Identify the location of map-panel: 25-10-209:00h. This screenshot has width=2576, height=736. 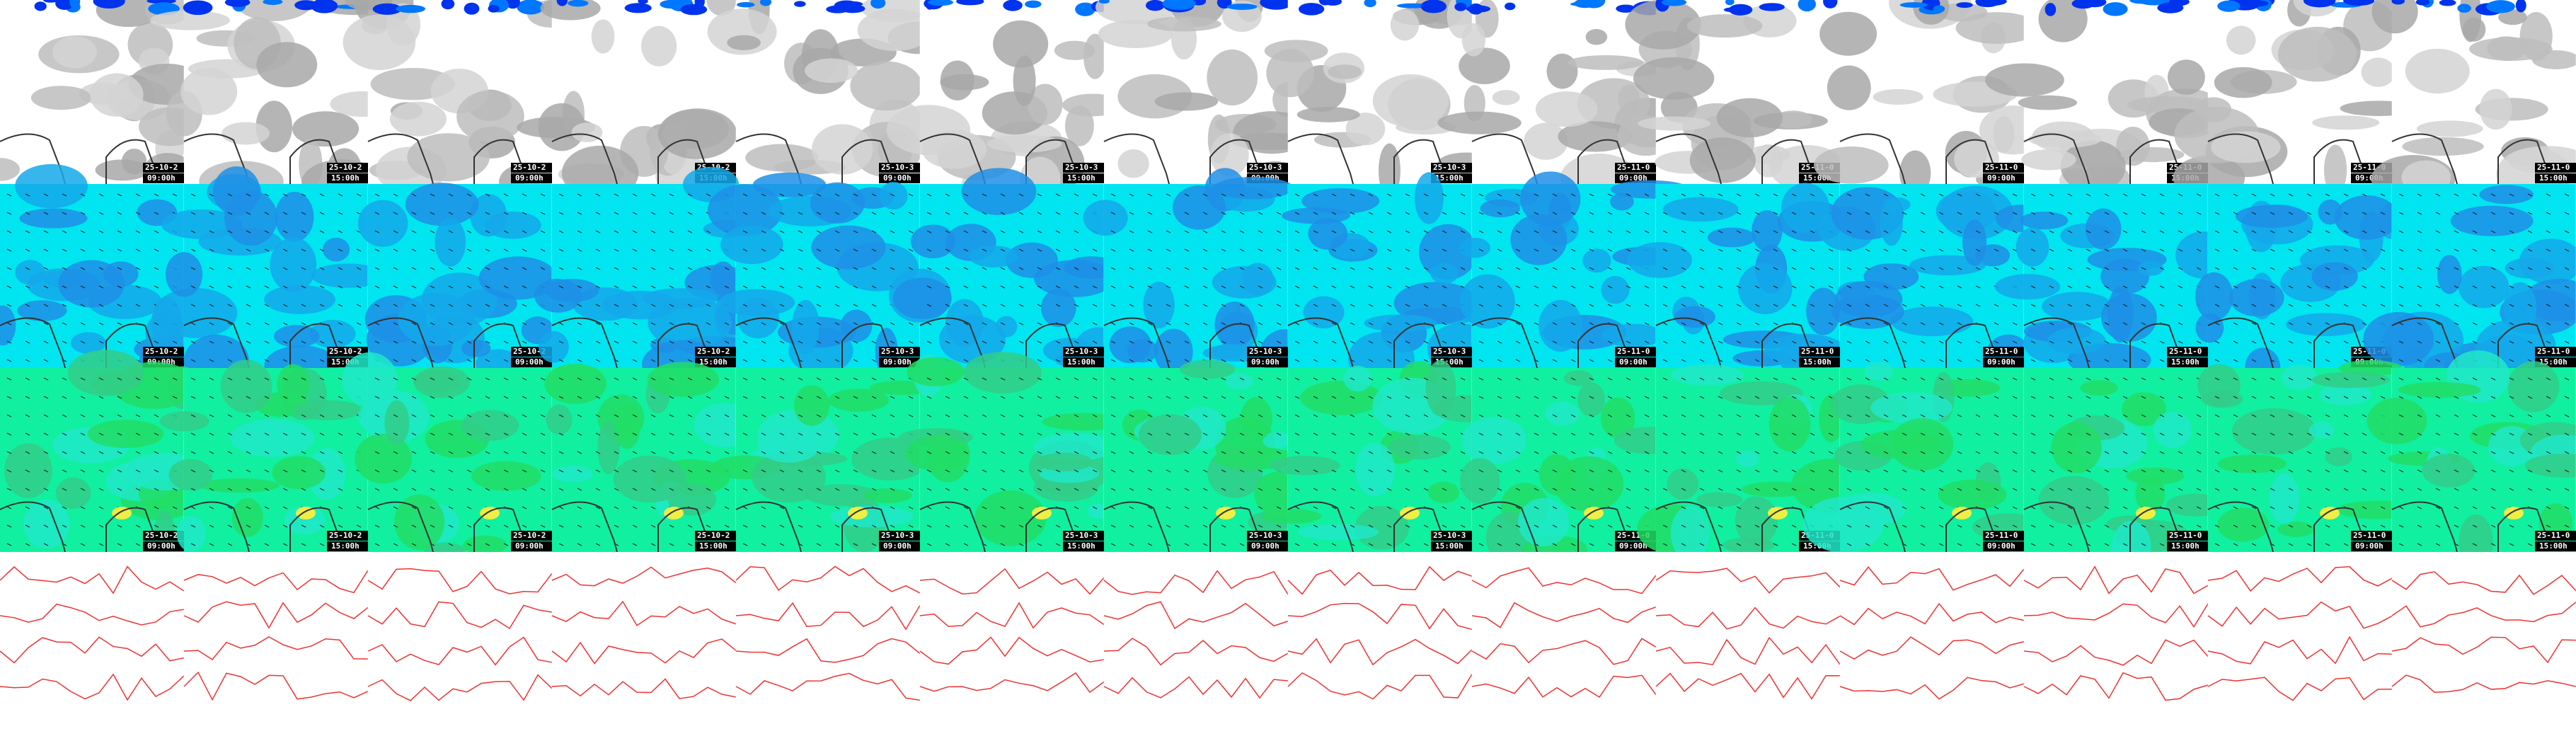
(459, 100).